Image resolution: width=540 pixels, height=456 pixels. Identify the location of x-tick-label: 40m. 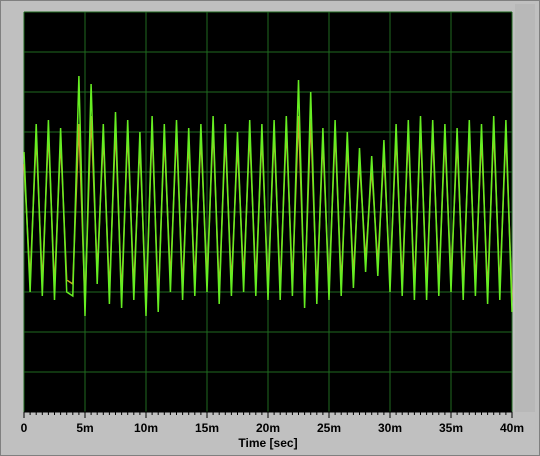
(512, 428).